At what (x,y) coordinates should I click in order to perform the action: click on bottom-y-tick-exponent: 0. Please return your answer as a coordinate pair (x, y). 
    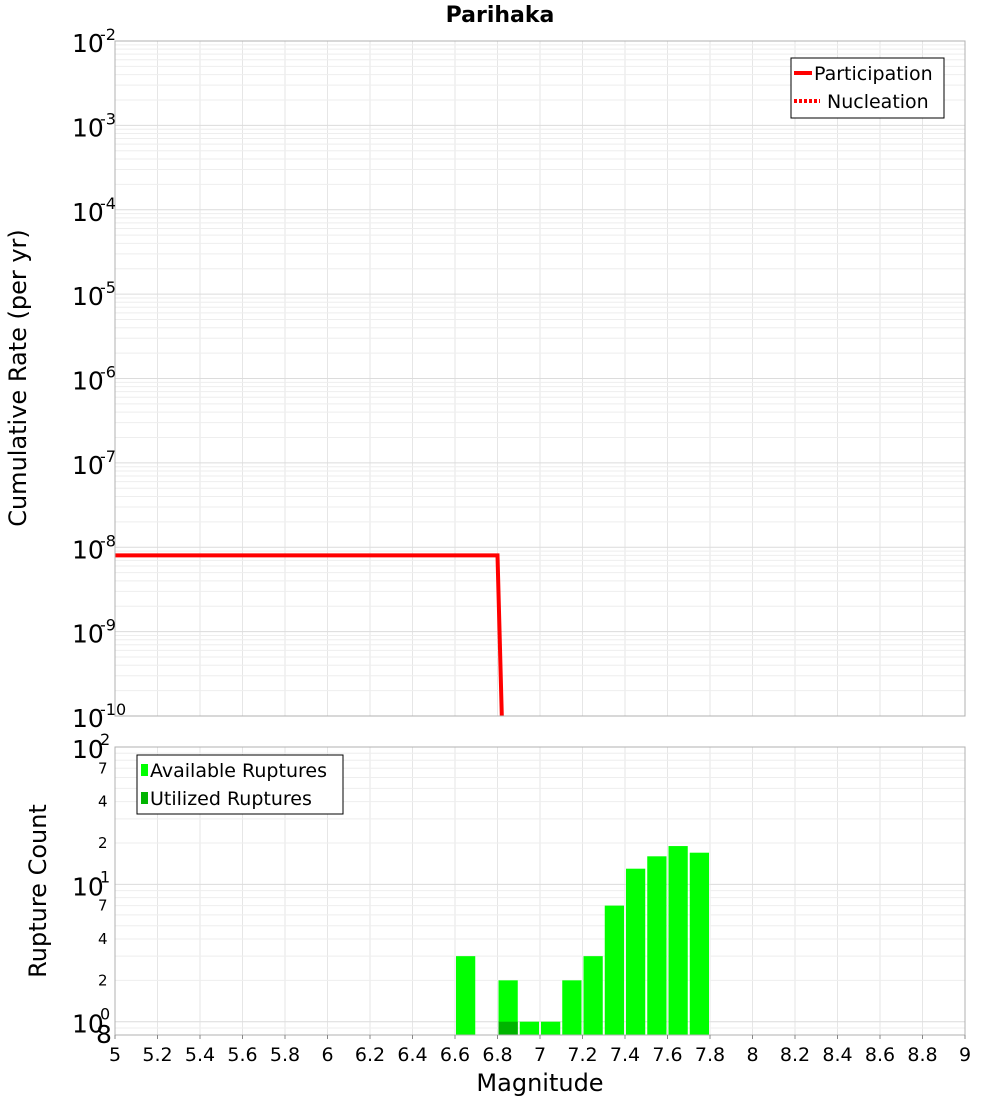
    Looking at the image, I should click on (105, 1014).